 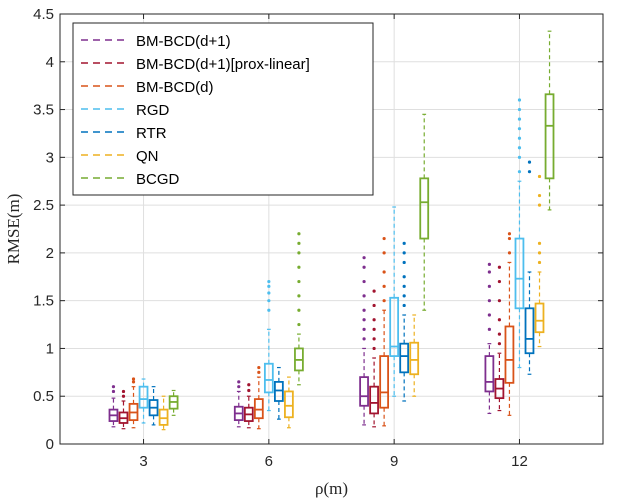 I want to click on y-tick-label: 3.5, so click(x=43, y=110).